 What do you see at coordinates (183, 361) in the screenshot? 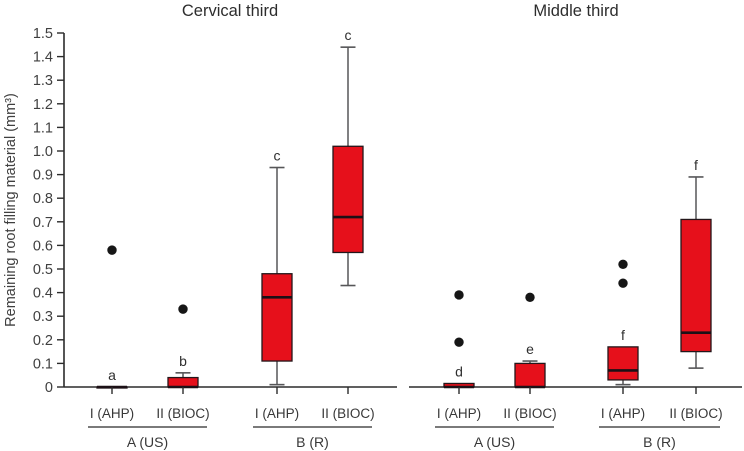
I see `significance-letter: b` at bounding box center [183, 361].